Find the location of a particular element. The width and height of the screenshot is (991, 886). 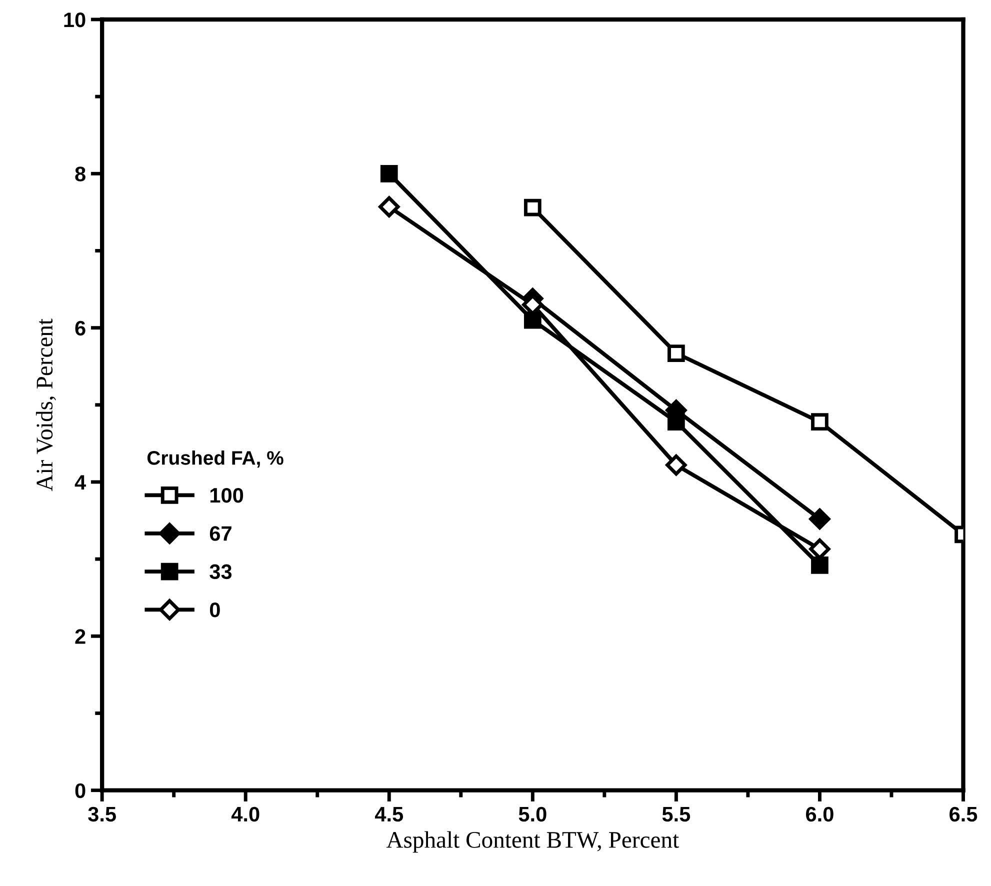

x-tick-label: 4.0 is located at coordinates (245, 814).